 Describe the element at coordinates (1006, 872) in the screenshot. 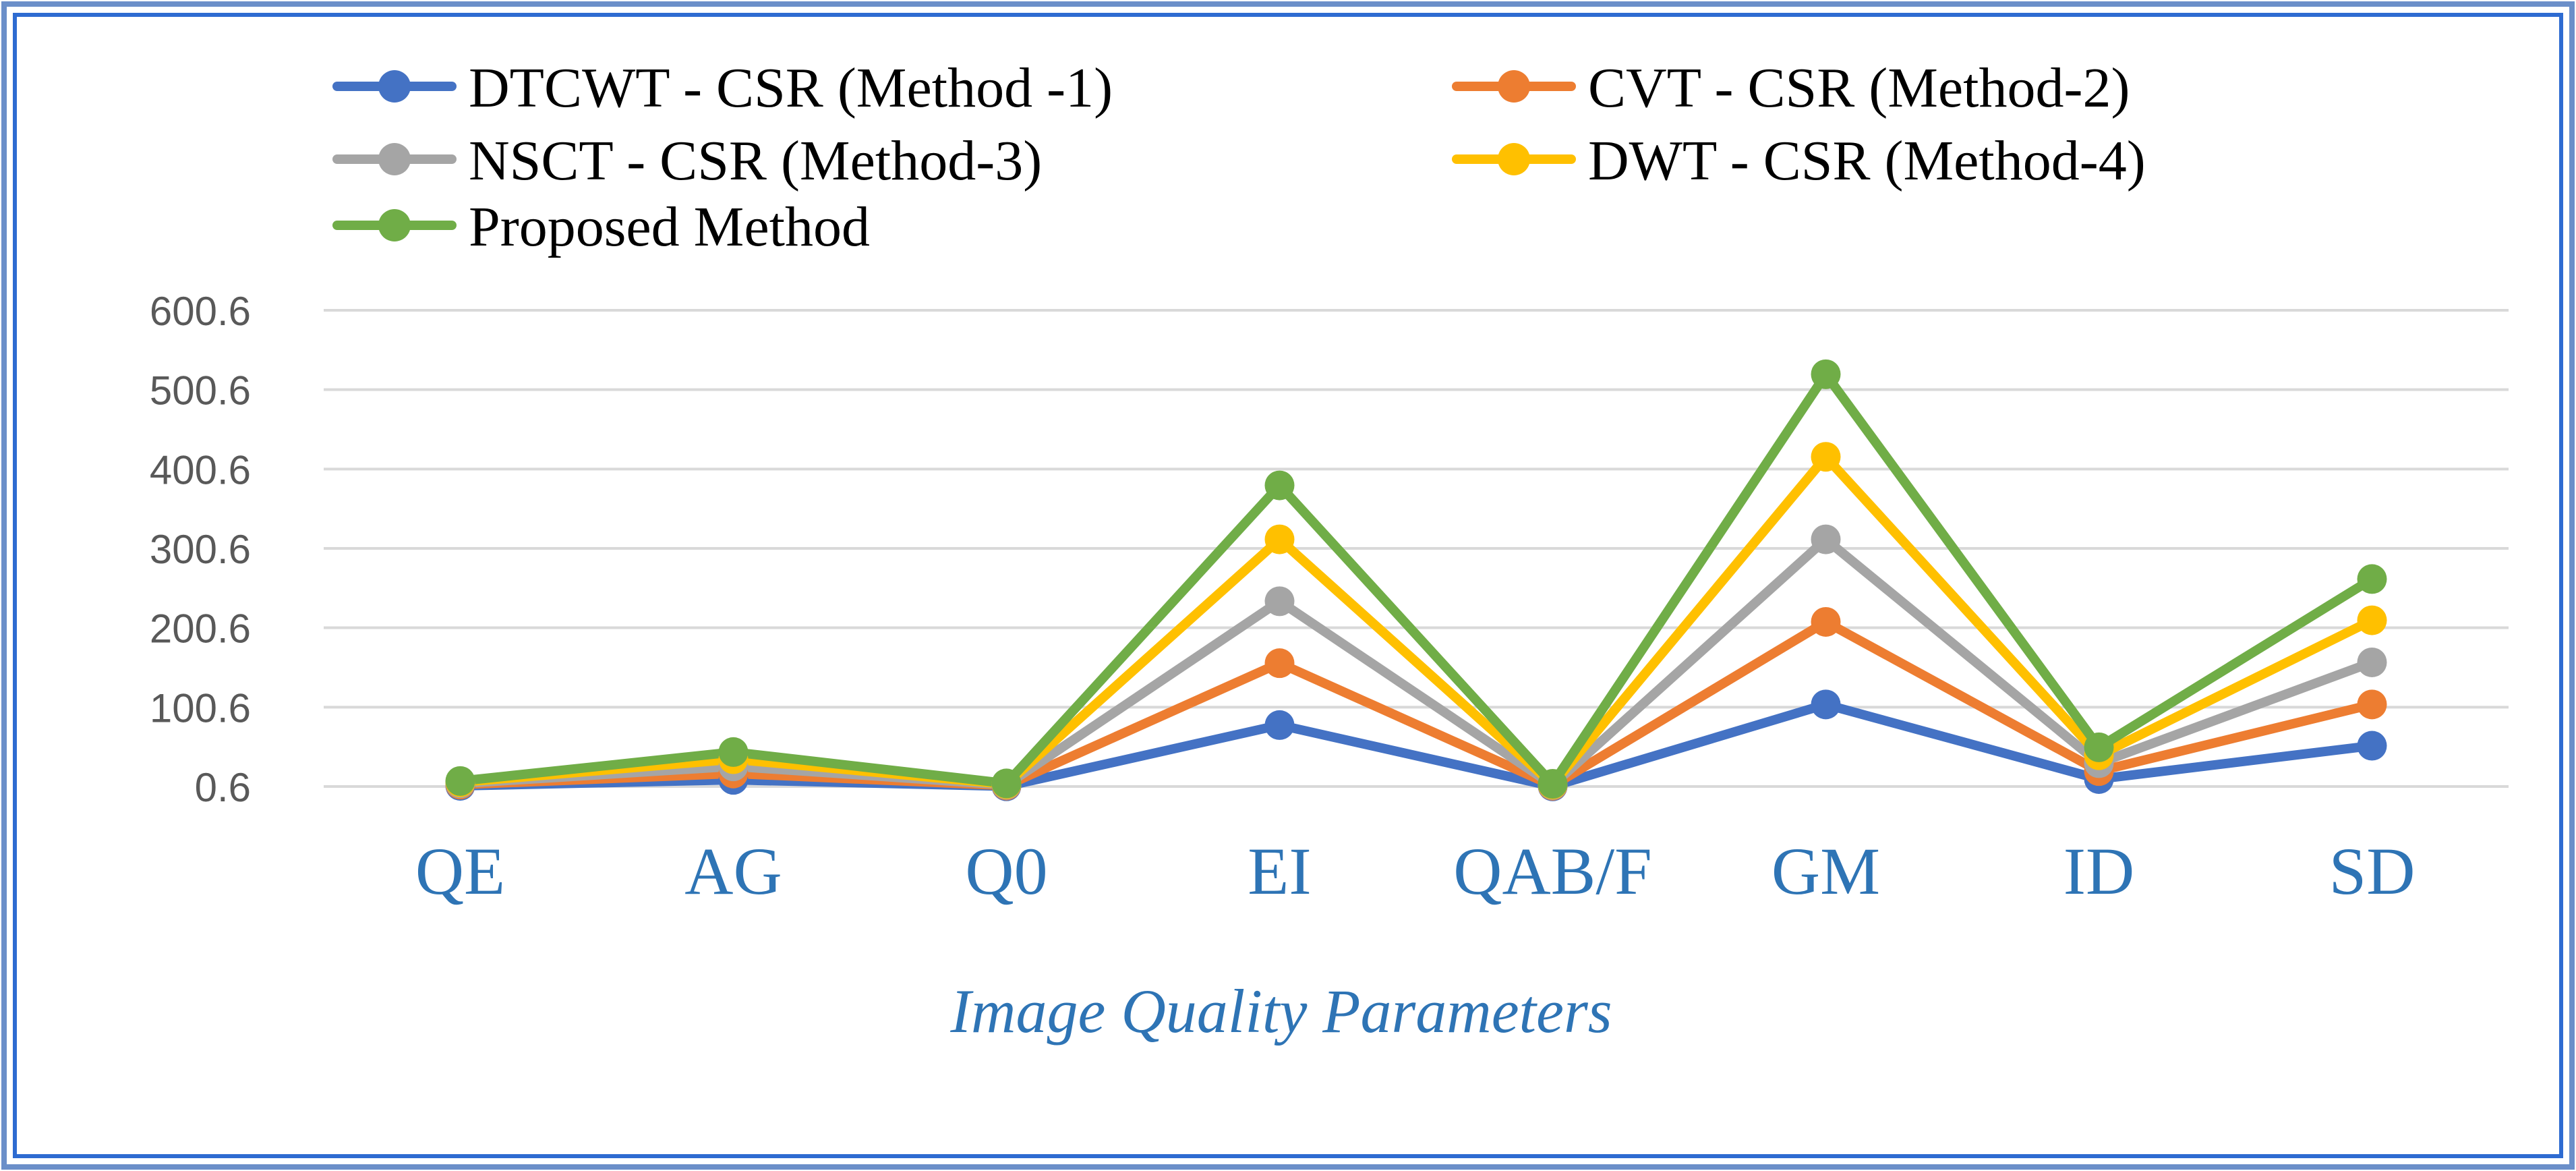

I see `x-category-label: Q0` at that location.